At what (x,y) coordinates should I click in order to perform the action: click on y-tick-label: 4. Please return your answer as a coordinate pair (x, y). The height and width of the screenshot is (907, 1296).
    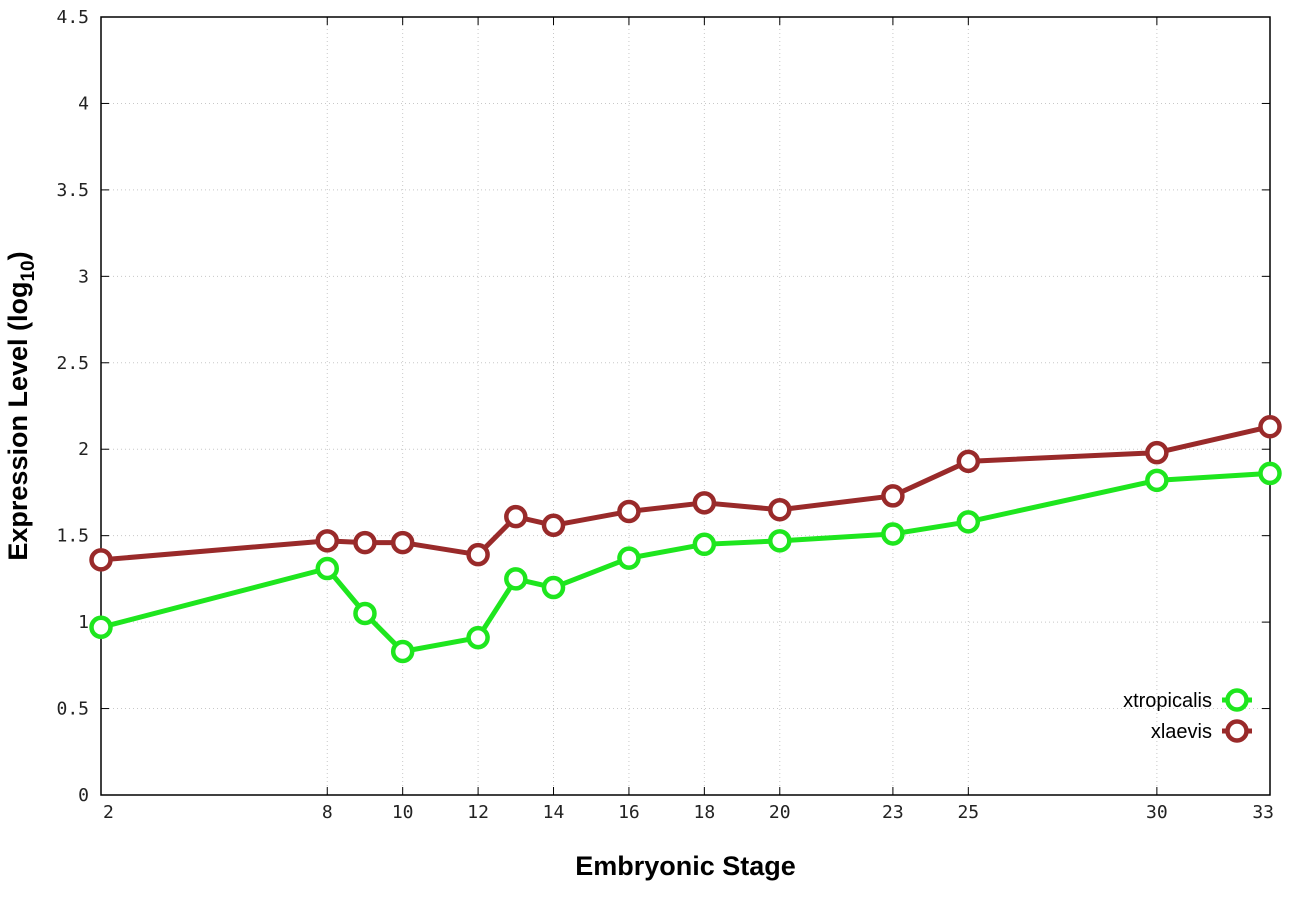
    Looking at the image, I should click on (83, 103).